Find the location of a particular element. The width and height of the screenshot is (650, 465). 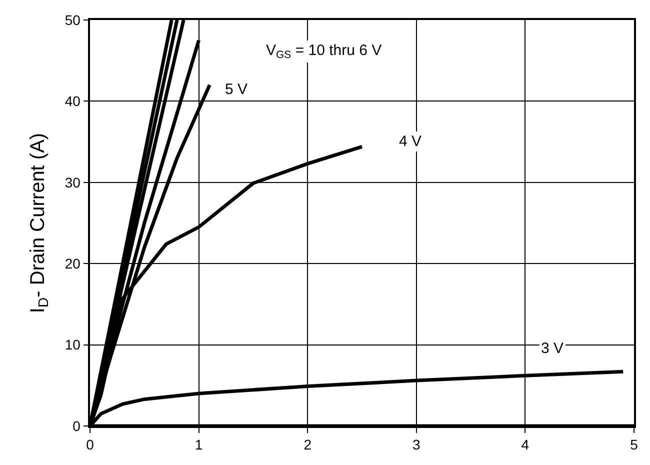

x-tick-label: 2 is located at coordinates (308, 444).